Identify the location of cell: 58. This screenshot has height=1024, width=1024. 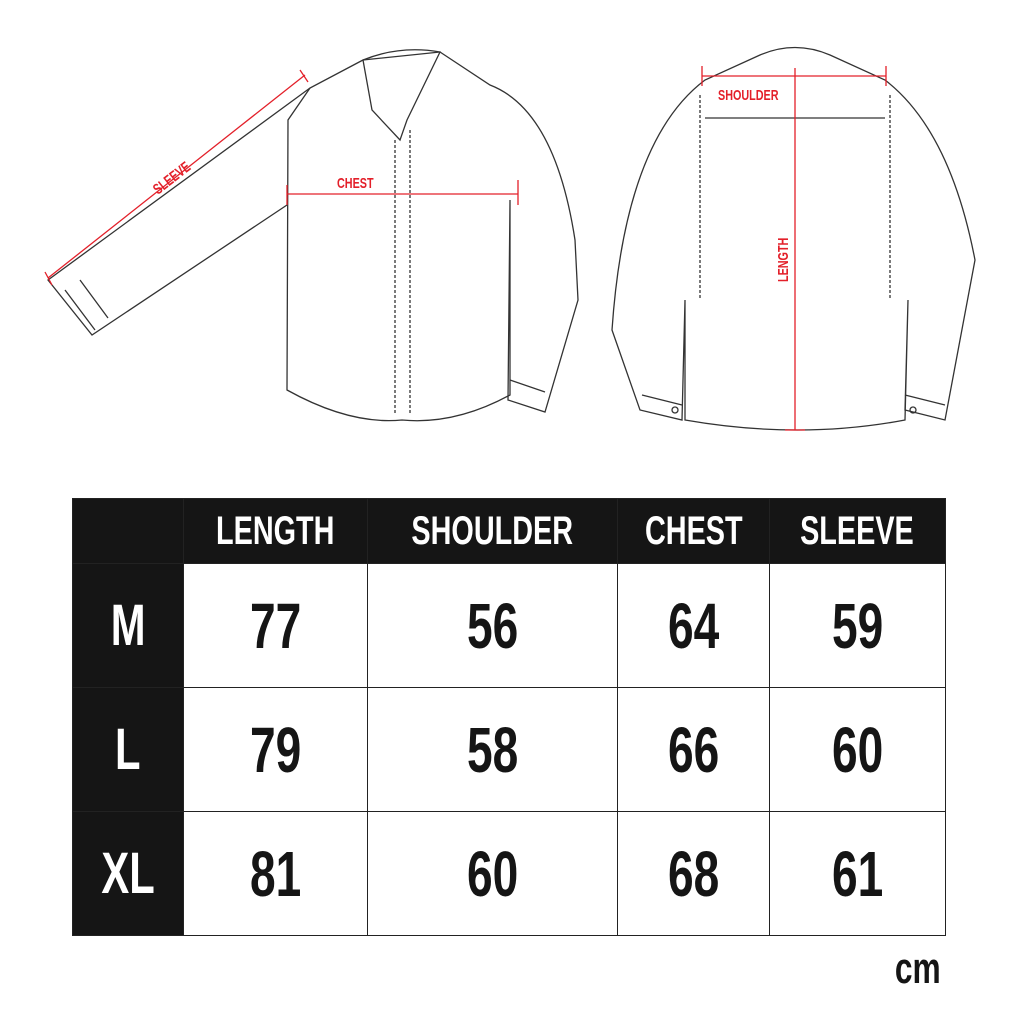
(492, 749).